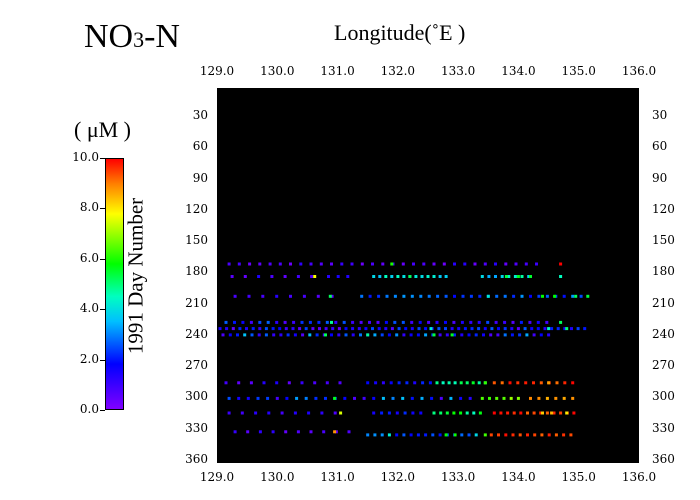 Image resolution: width=700 pixels, height=500 pixels. Describe the element at coordinates (114, 284) in the screenshot. I see `colorbar` at that location.